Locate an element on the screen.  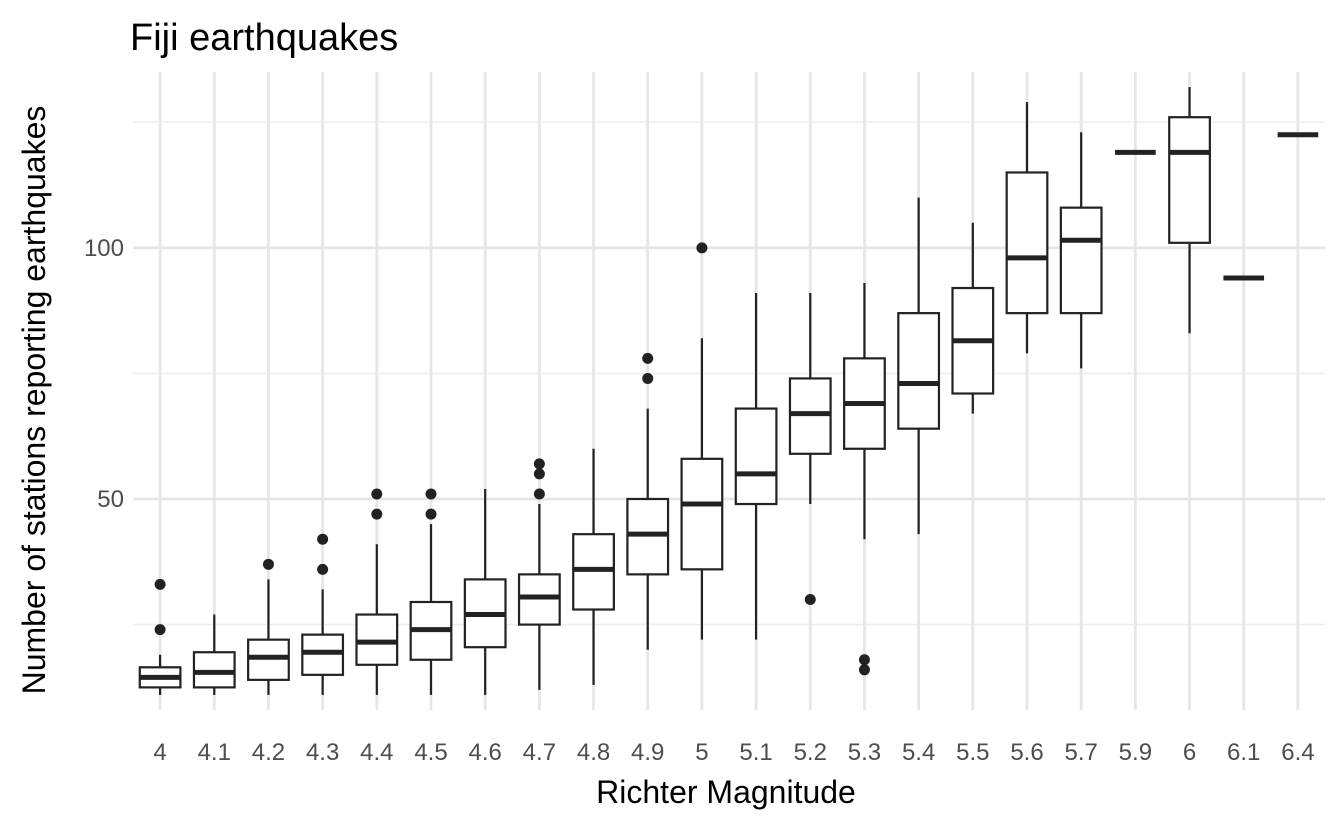
y-axis-title: Number of stations reporting earthquakes is located at coordinates (34, 400).